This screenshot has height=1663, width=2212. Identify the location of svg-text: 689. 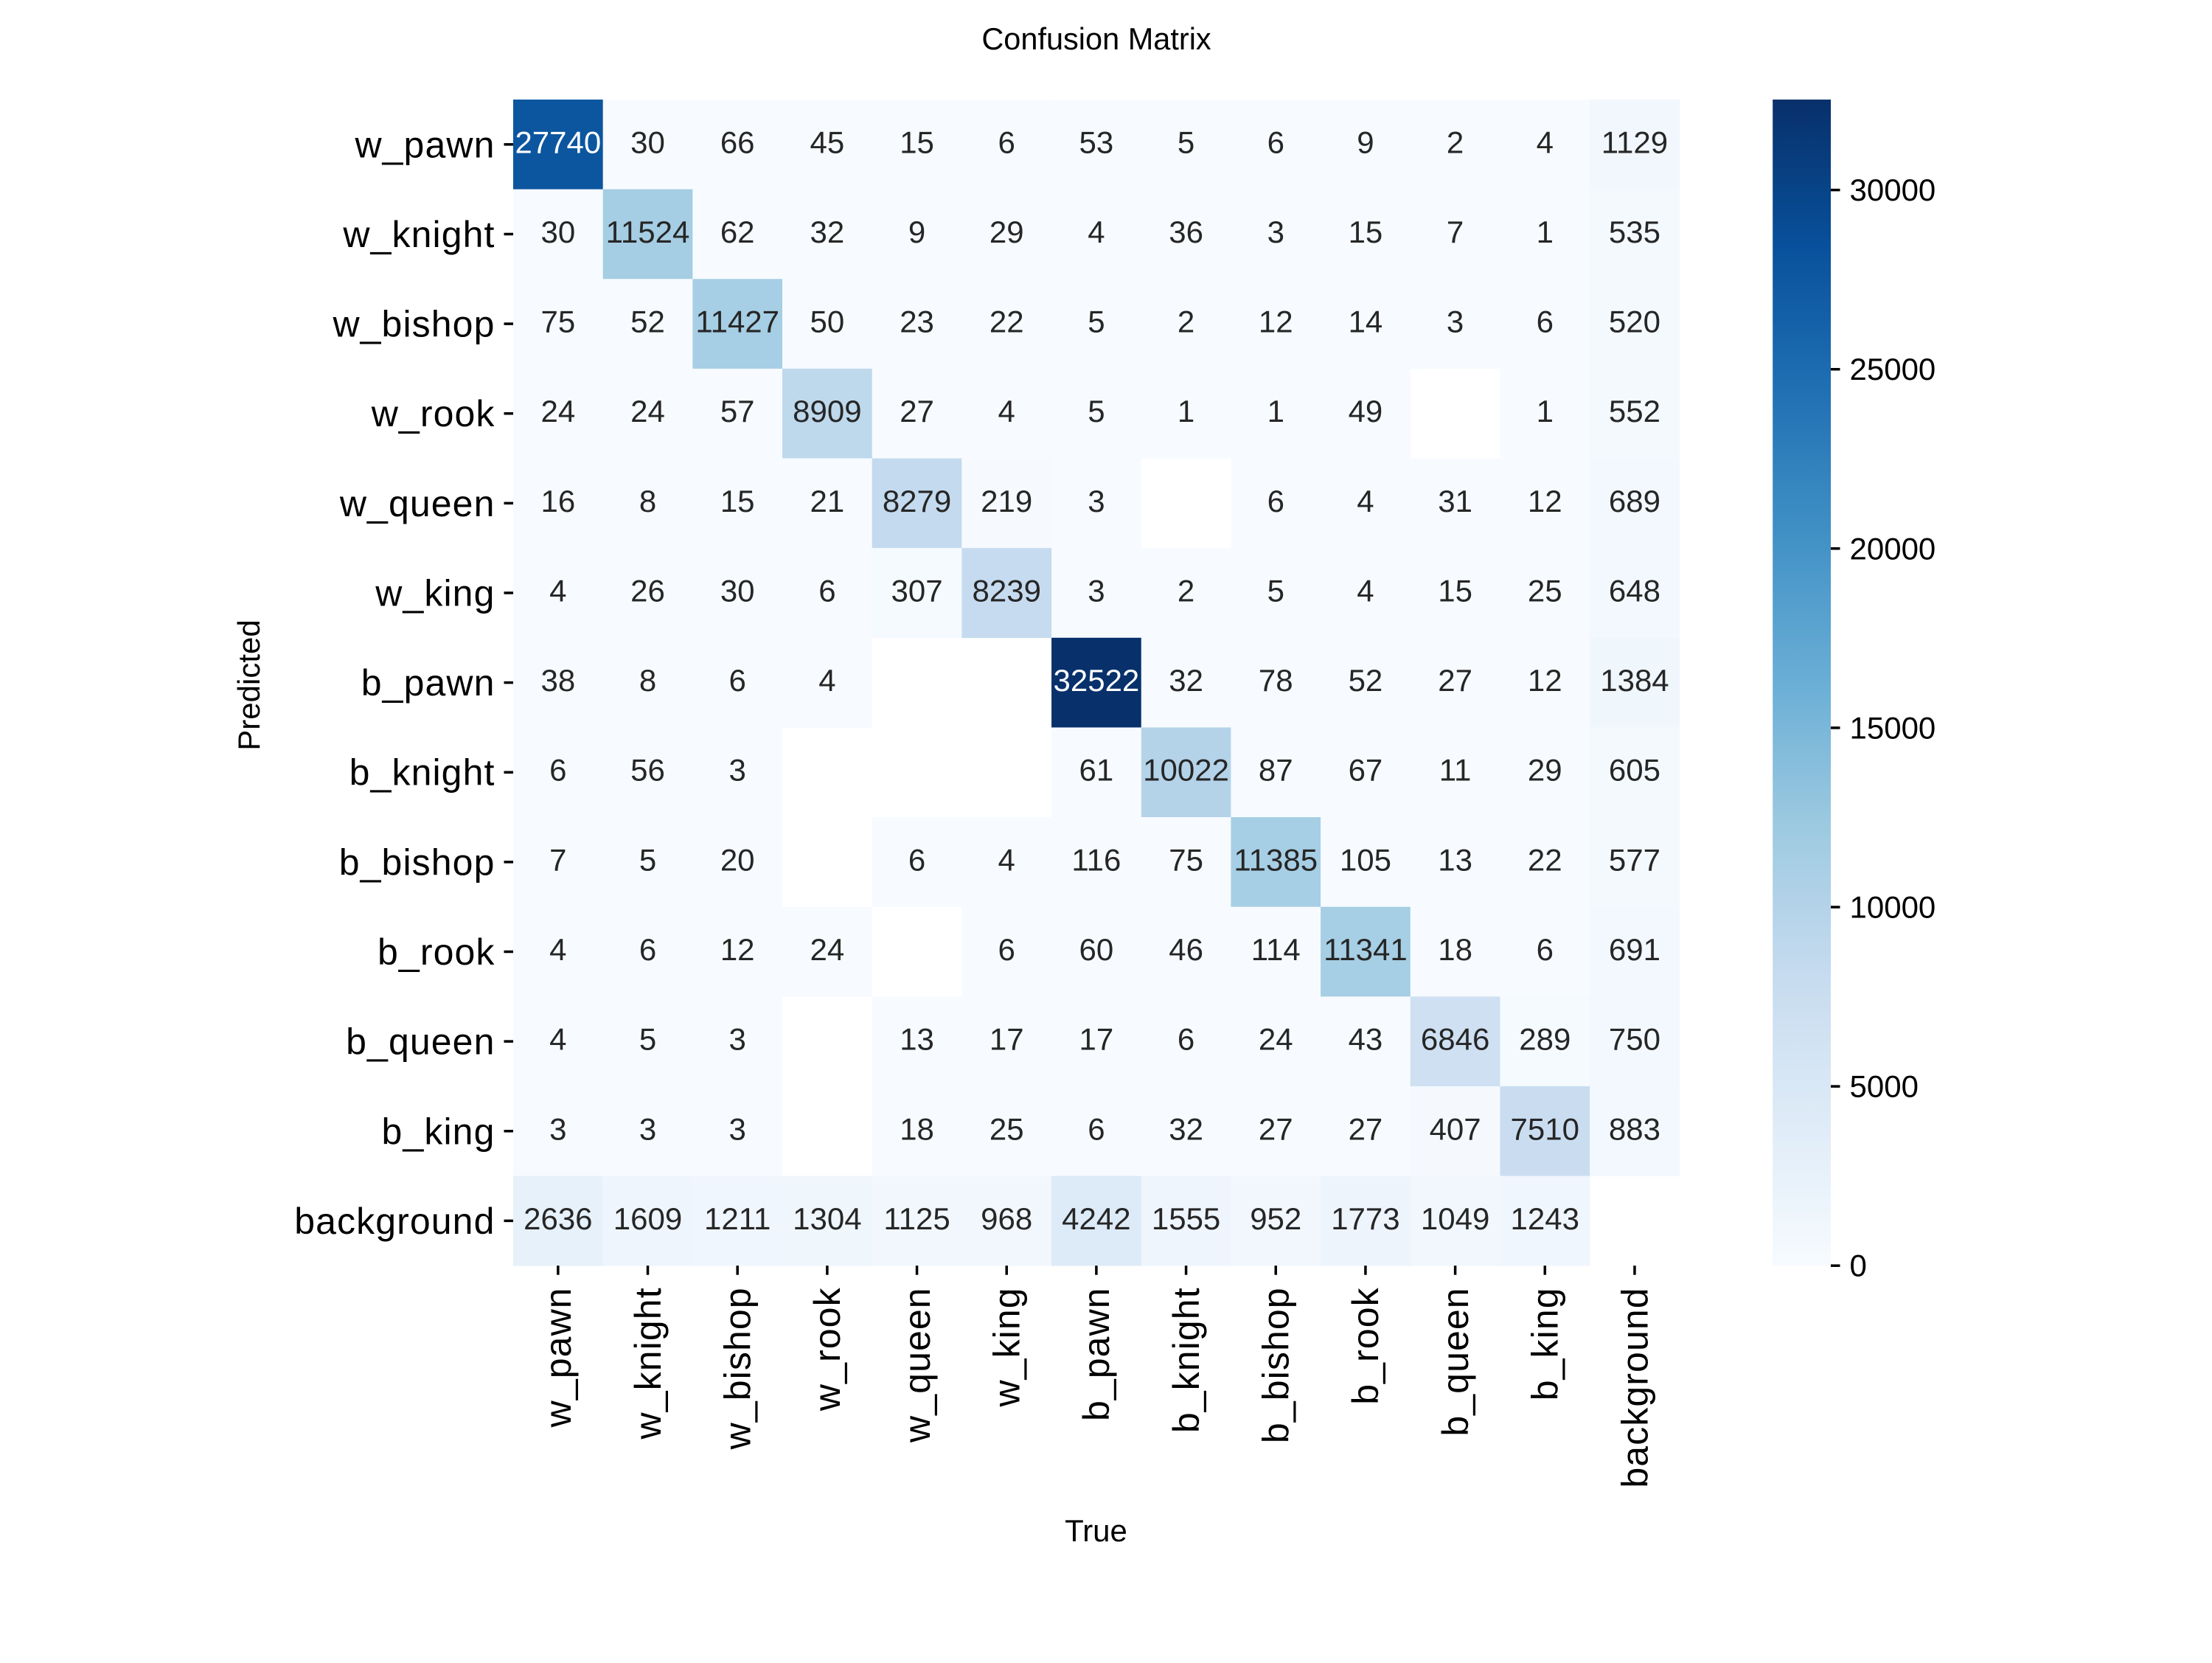
(1634, 501).